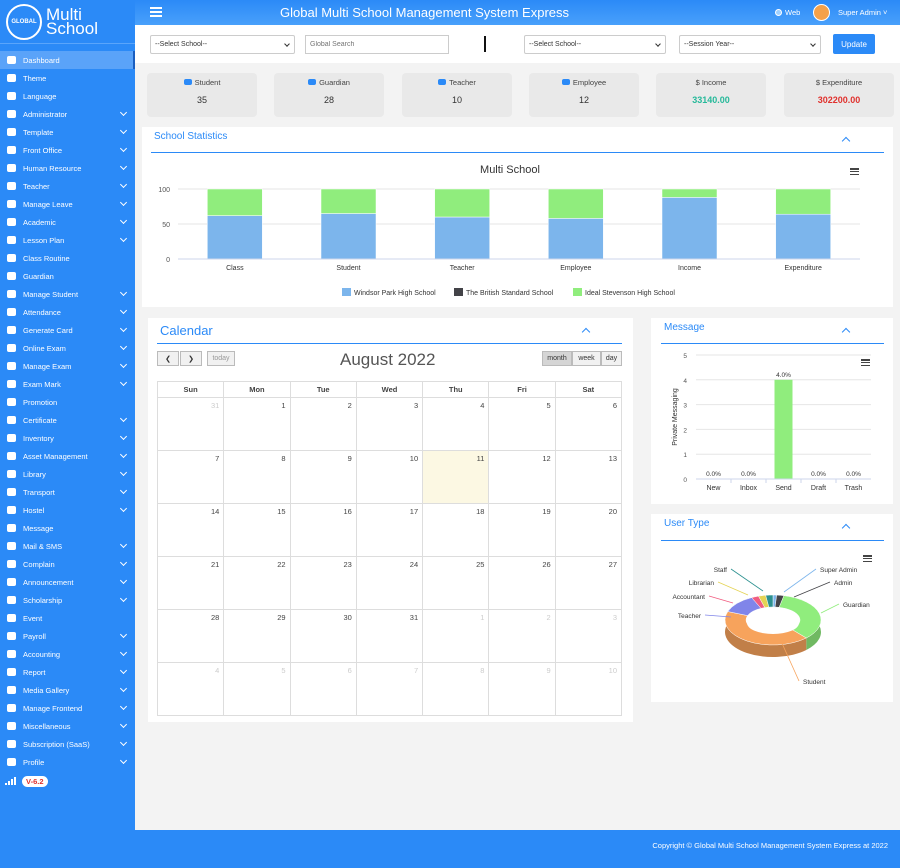 This screenshot has width=900, height=868. Describe the element at coordinates (190, 636) in the screenshot. I see `calendar-day-cell: 28` at that location.